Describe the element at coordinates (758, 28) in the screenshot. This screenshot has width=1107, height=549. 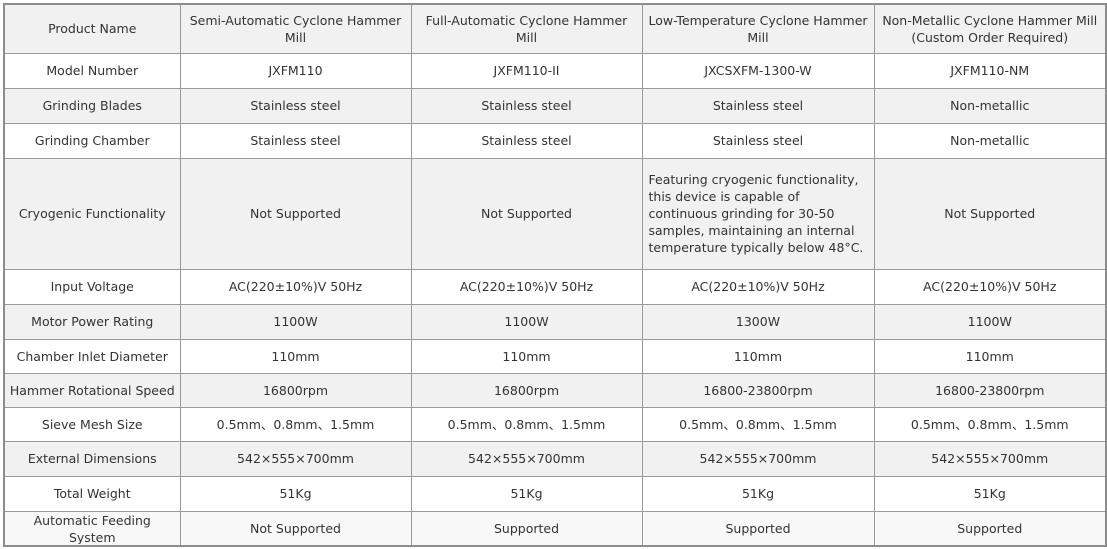
I see `column-header: Low-Temperature Cyclone Hammer Mill` at that location.